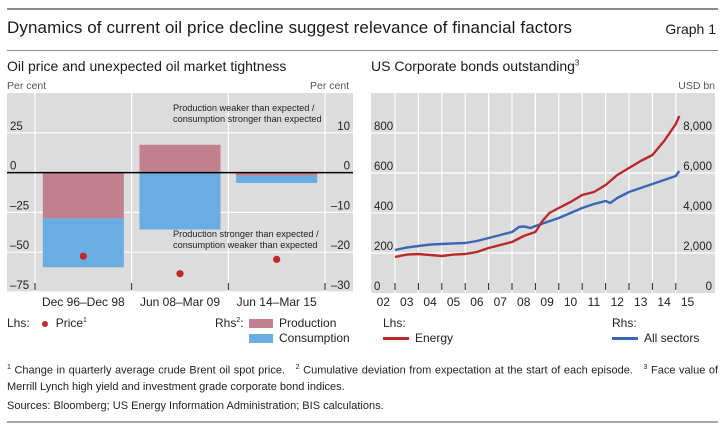 The width and height of the screenshot is (725, 429). What do you see at coordinates (594, 302) in the screenshot?
I see `x-tick-label: 11` at bounding box center [594, 302].